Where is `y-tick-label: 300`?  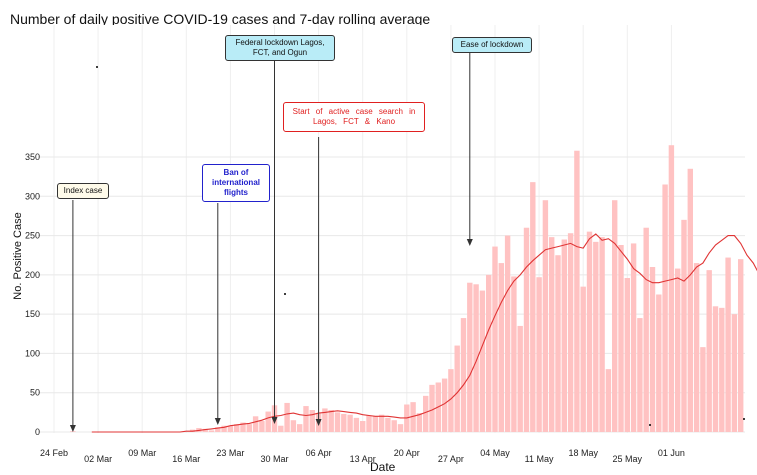
y-tick-label: 300 is located at coordinates (32, 196).